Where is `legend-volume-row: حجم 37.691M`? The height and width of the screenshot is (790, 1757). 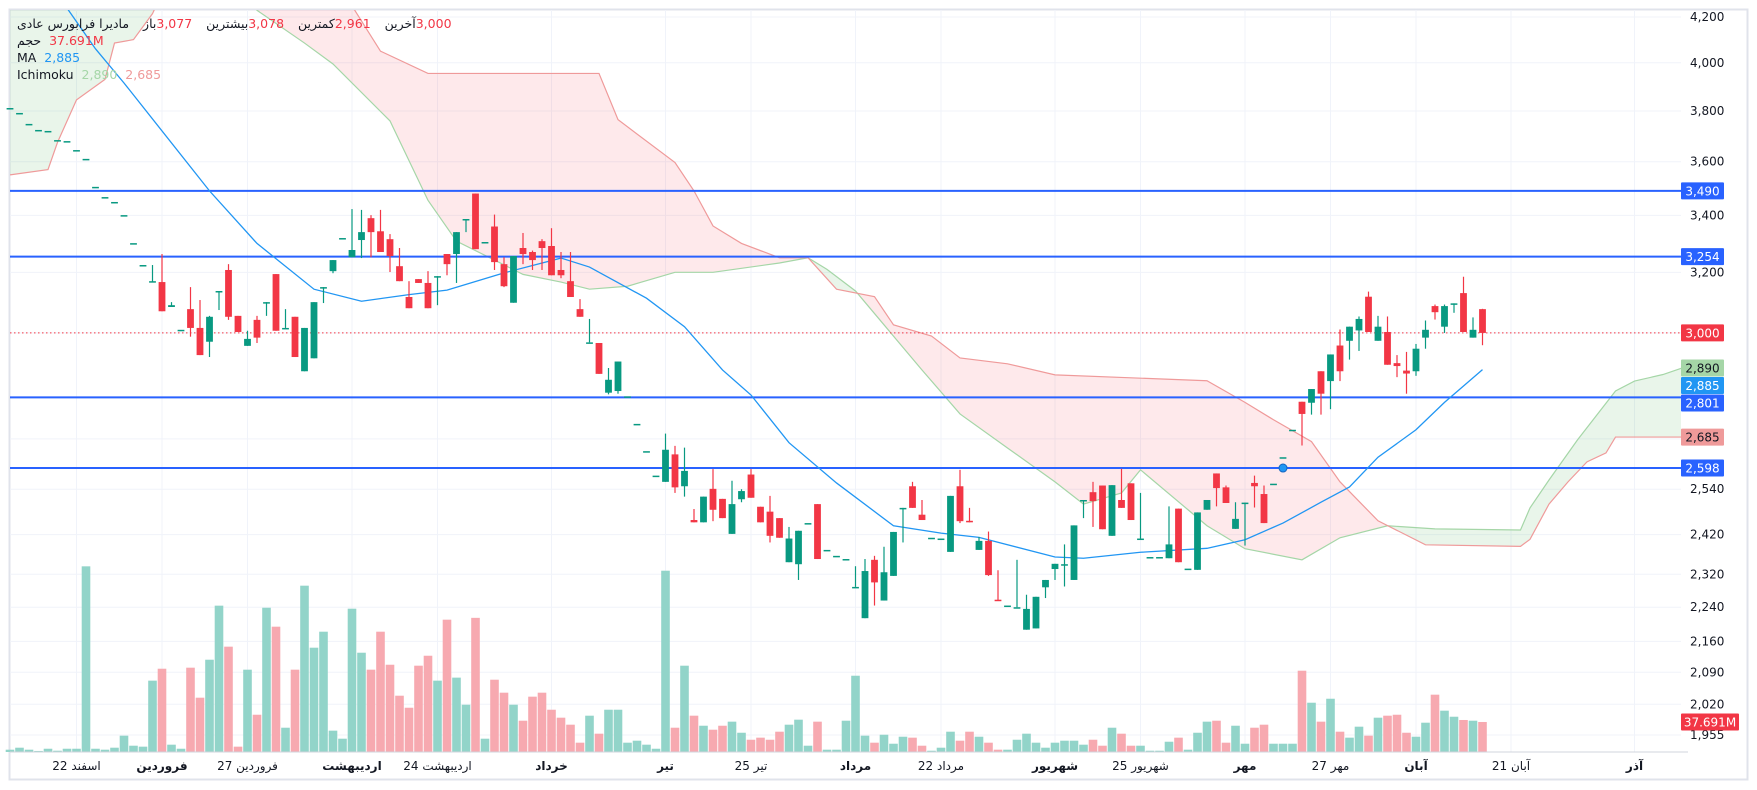 legend-volume-row: حجم 37.691M is located at coordinates (234, 40).